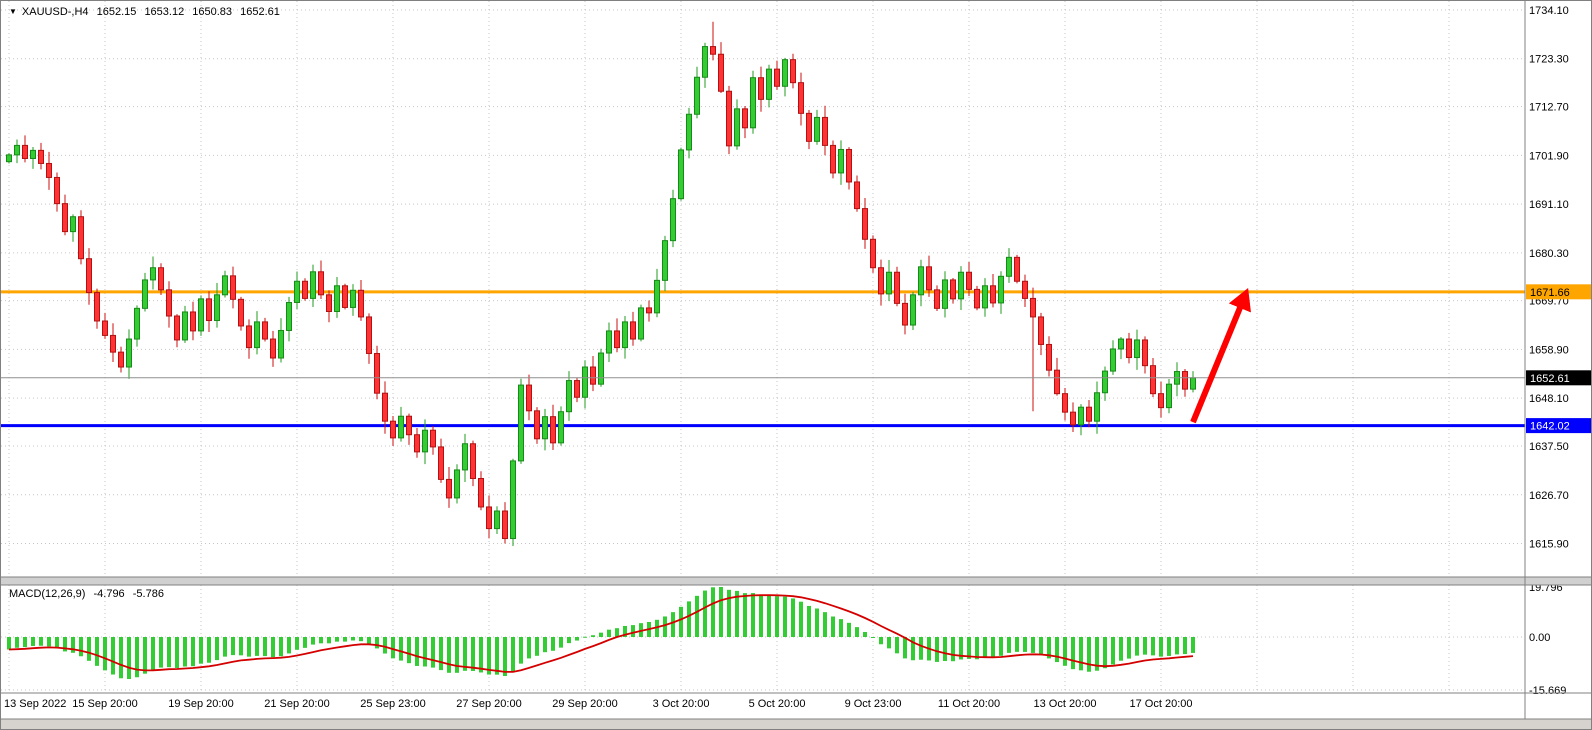 The height and width of the screenshot is (730, 1592). I want to click on bid-price-tag-label: 1652.61, so click(1550, 379).